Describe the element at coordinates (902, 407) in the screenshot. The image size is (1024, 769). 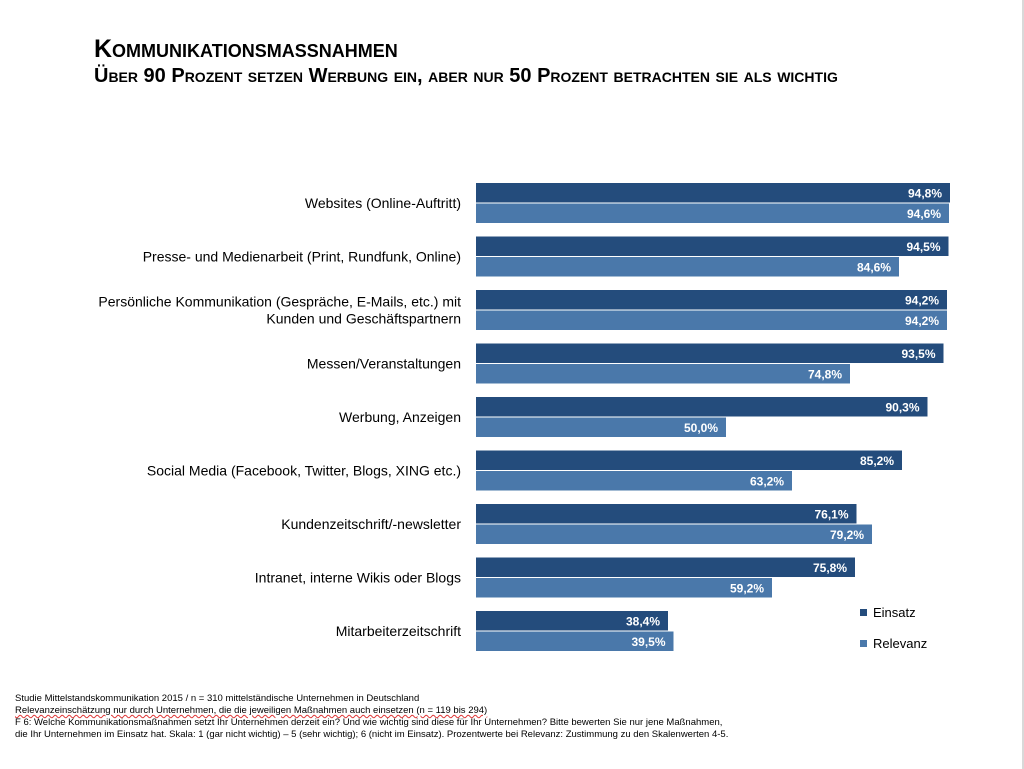
I see `value-label-einsatz-4: 90,3%` at that location.